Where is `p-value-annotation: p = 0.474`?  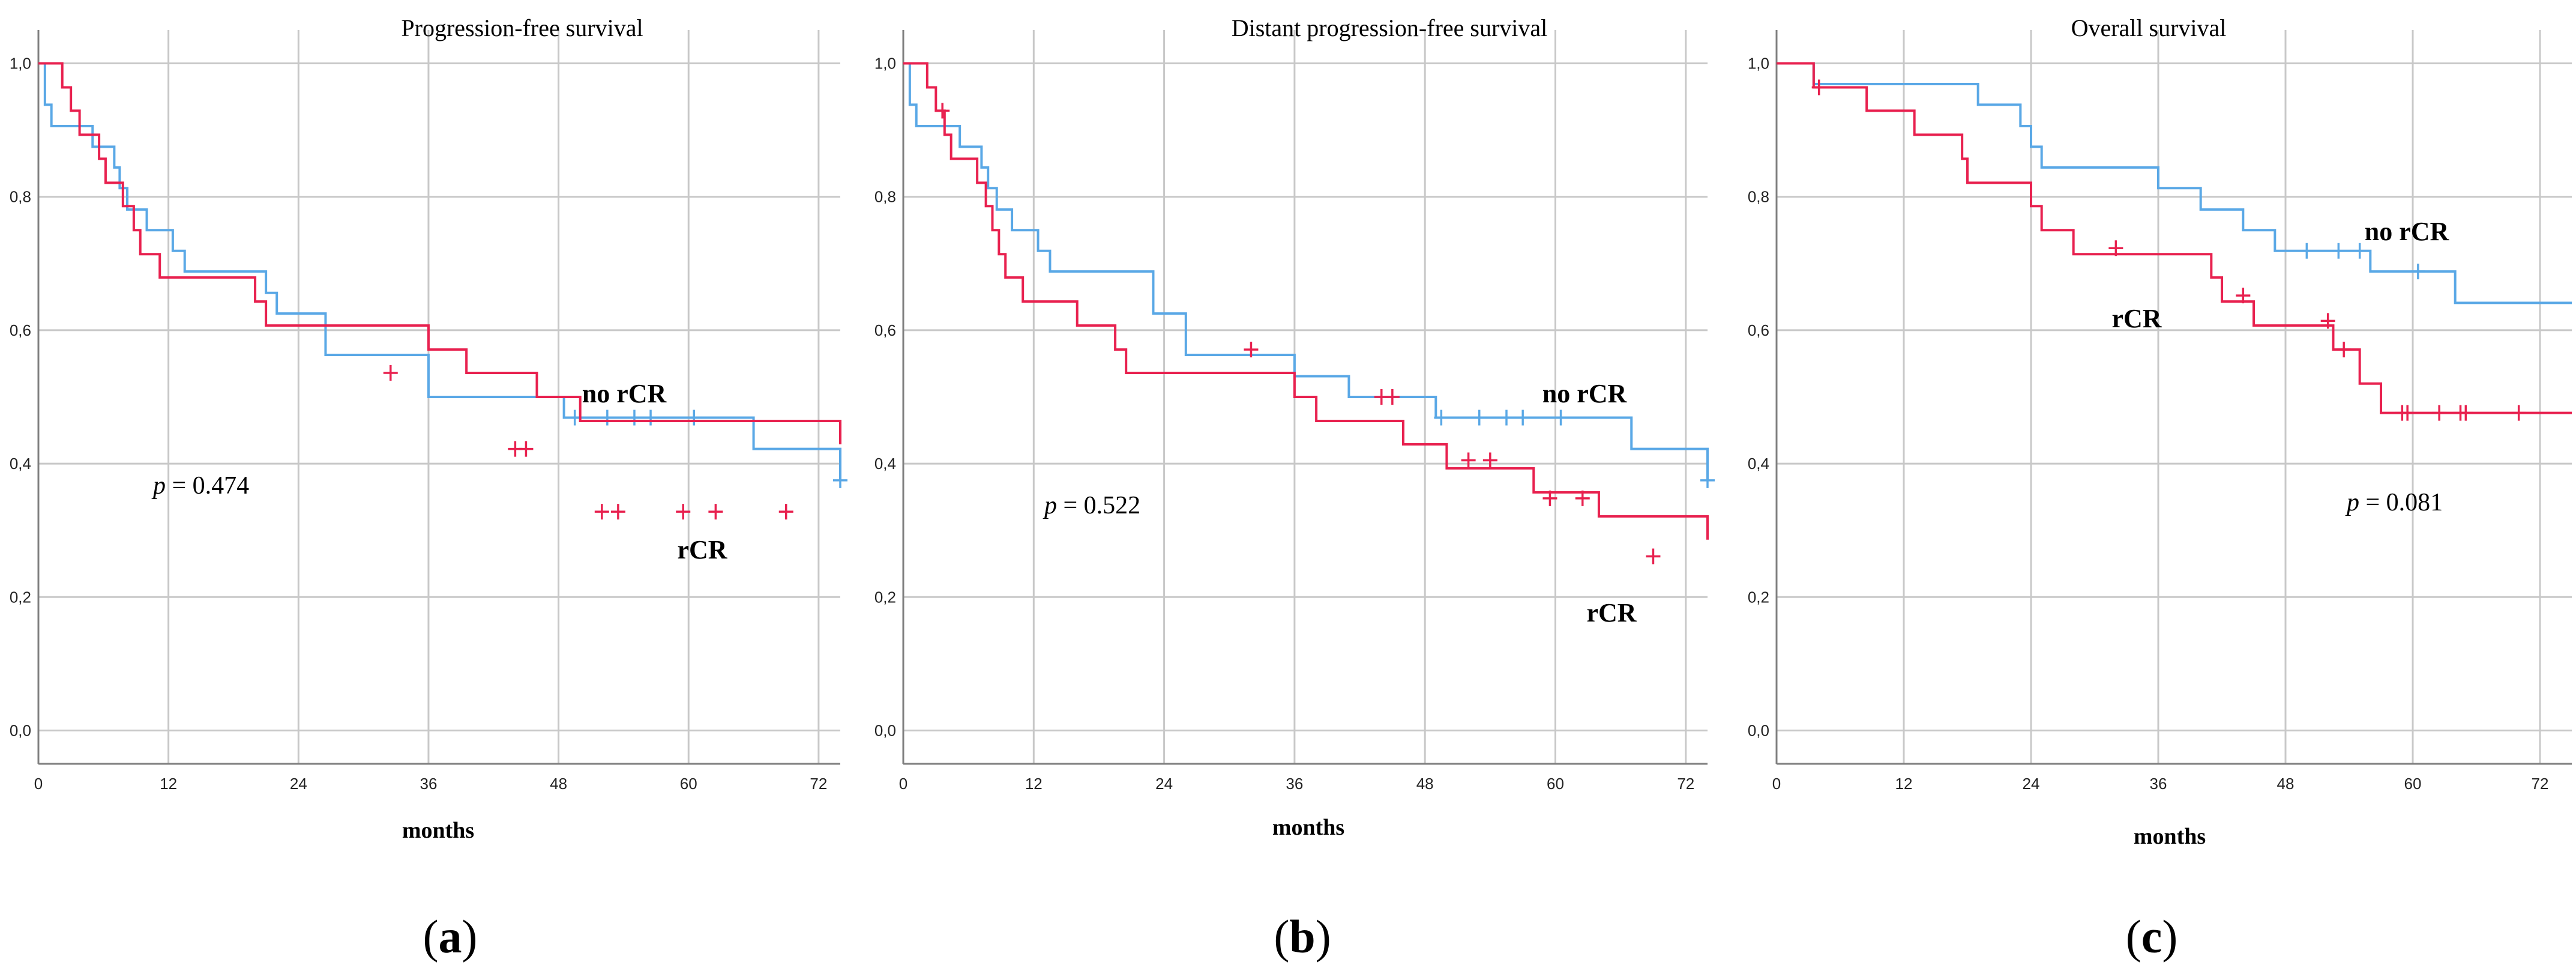 p-value-annotation: p = 0.474 is located at coordinates (200, 486).